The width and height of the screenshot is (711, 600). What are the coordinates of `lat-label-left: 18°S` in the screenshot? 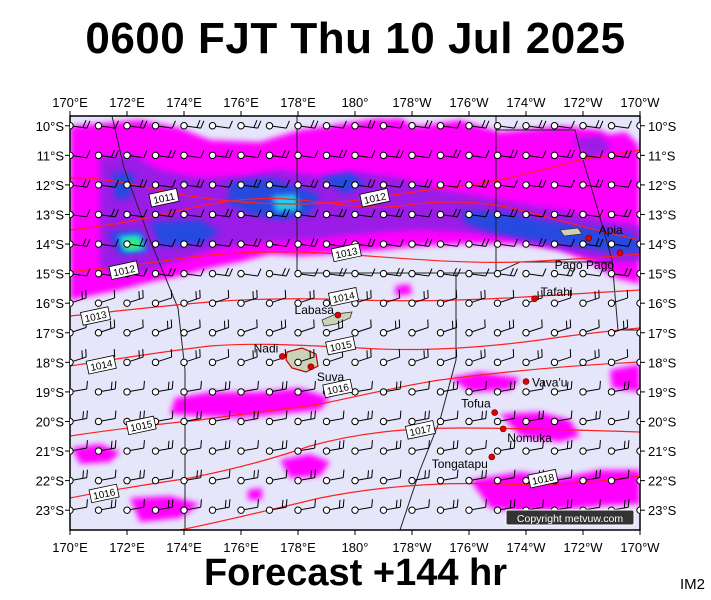 It's located at (50, 362).